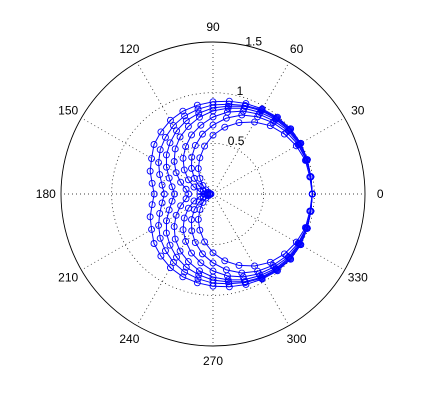 The width and height of the screenshot is (426, 402). Describe the element at coordinates (358, 278) in the screenshot. I see `angle-tick-label-330: 330` at that location.